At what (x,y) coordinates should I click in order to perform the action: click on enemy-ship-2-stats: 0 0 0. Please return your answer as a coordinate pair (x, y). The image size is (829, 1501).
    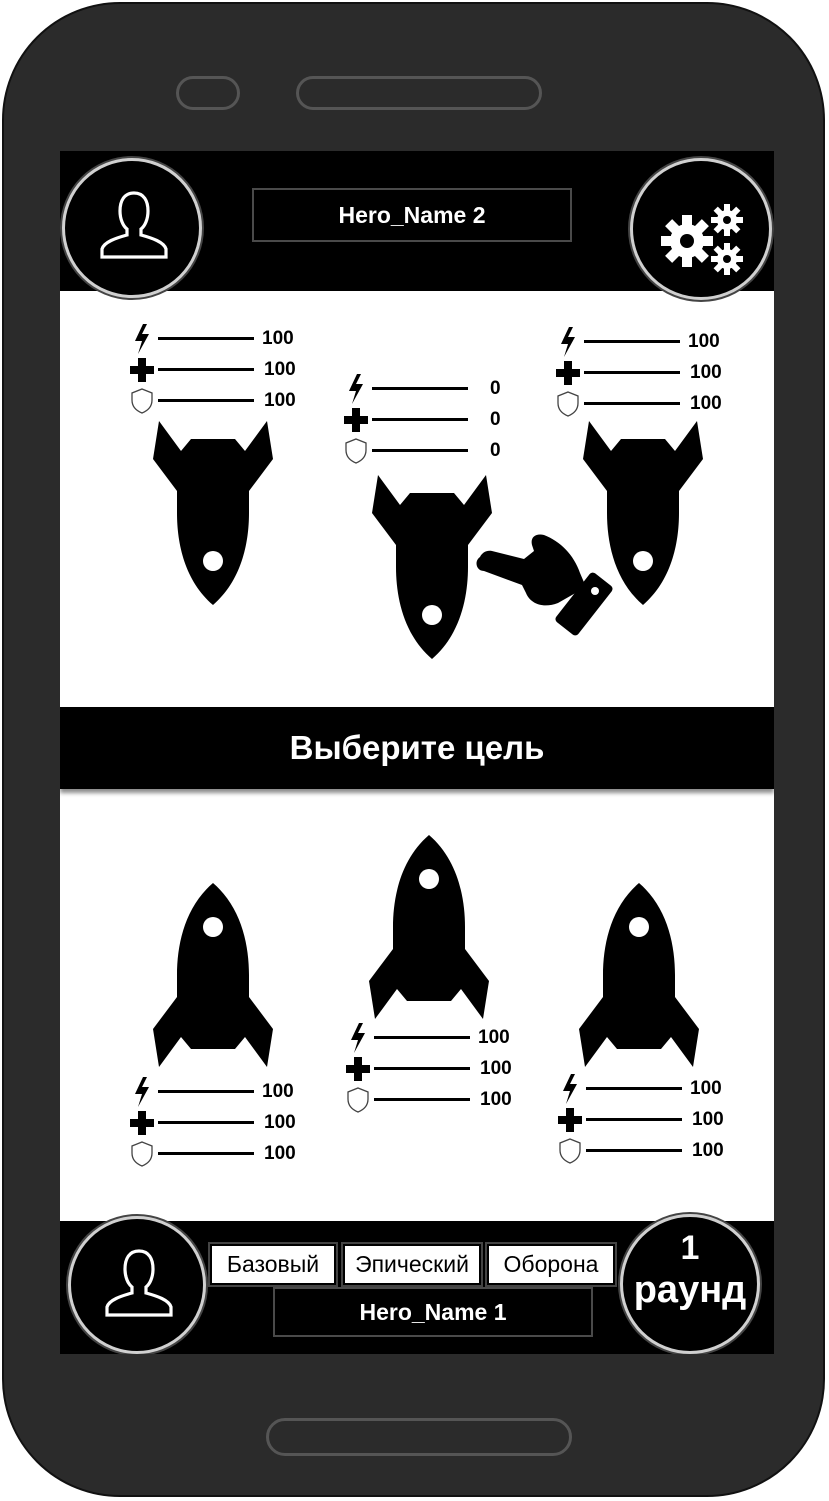
    Looking at the image, I should click on (432, 419).